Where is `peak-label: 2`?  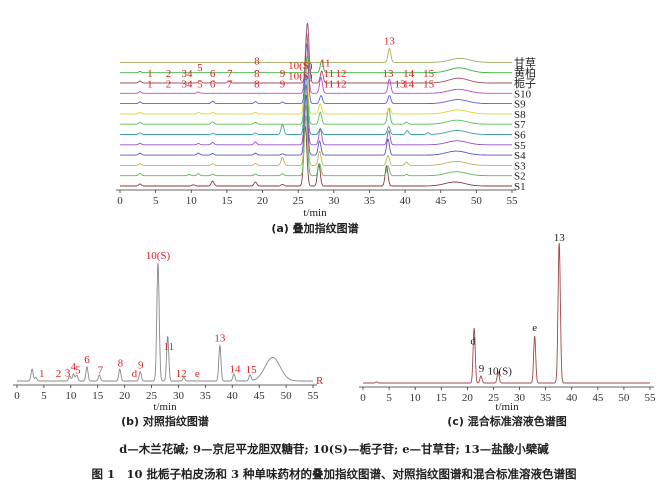
peak-label: 2 is located at coordinates (59, 374).